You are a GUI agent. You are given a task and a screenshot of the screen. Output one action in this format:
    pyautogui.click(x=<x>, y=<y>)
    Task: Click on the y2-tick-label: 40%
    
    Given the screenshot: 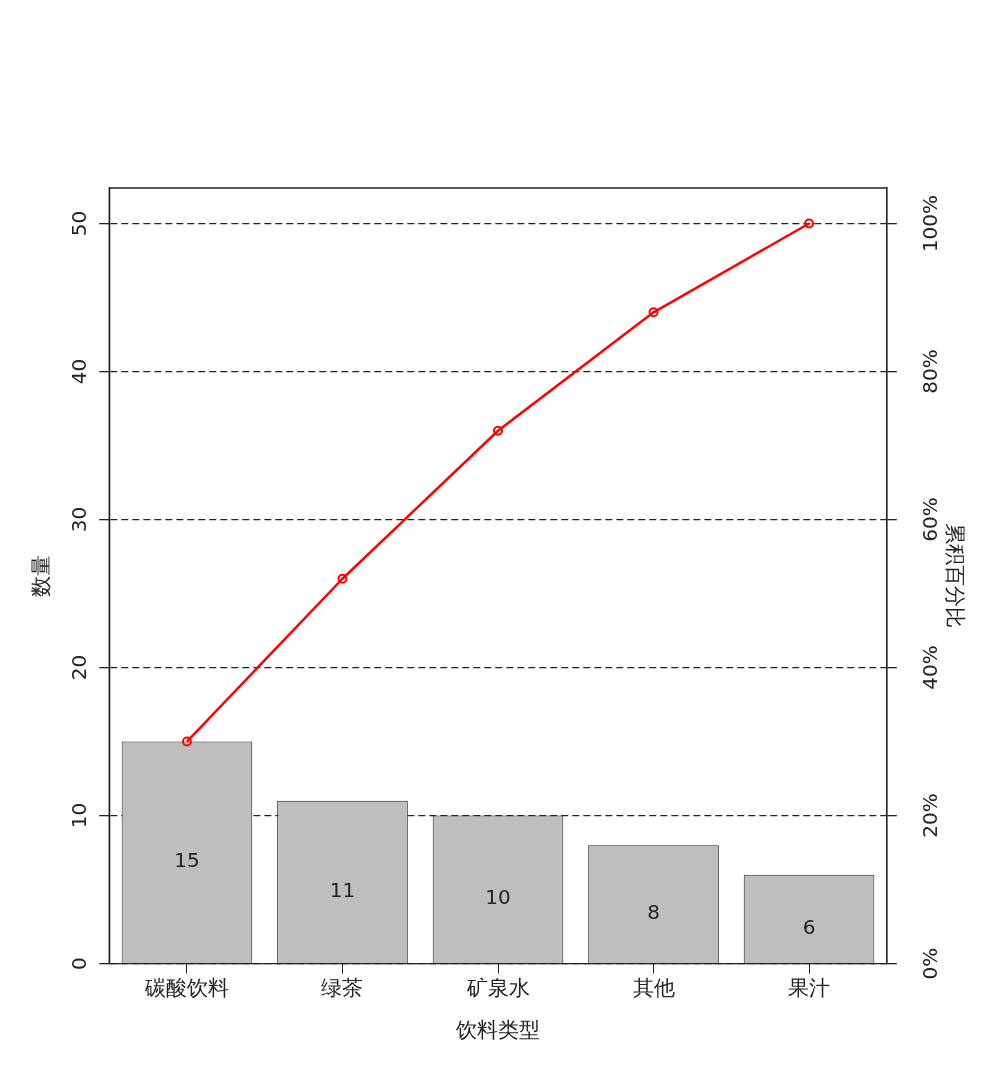 What is the action you would take?
    pyautogui.click(x=929, y=667)
    